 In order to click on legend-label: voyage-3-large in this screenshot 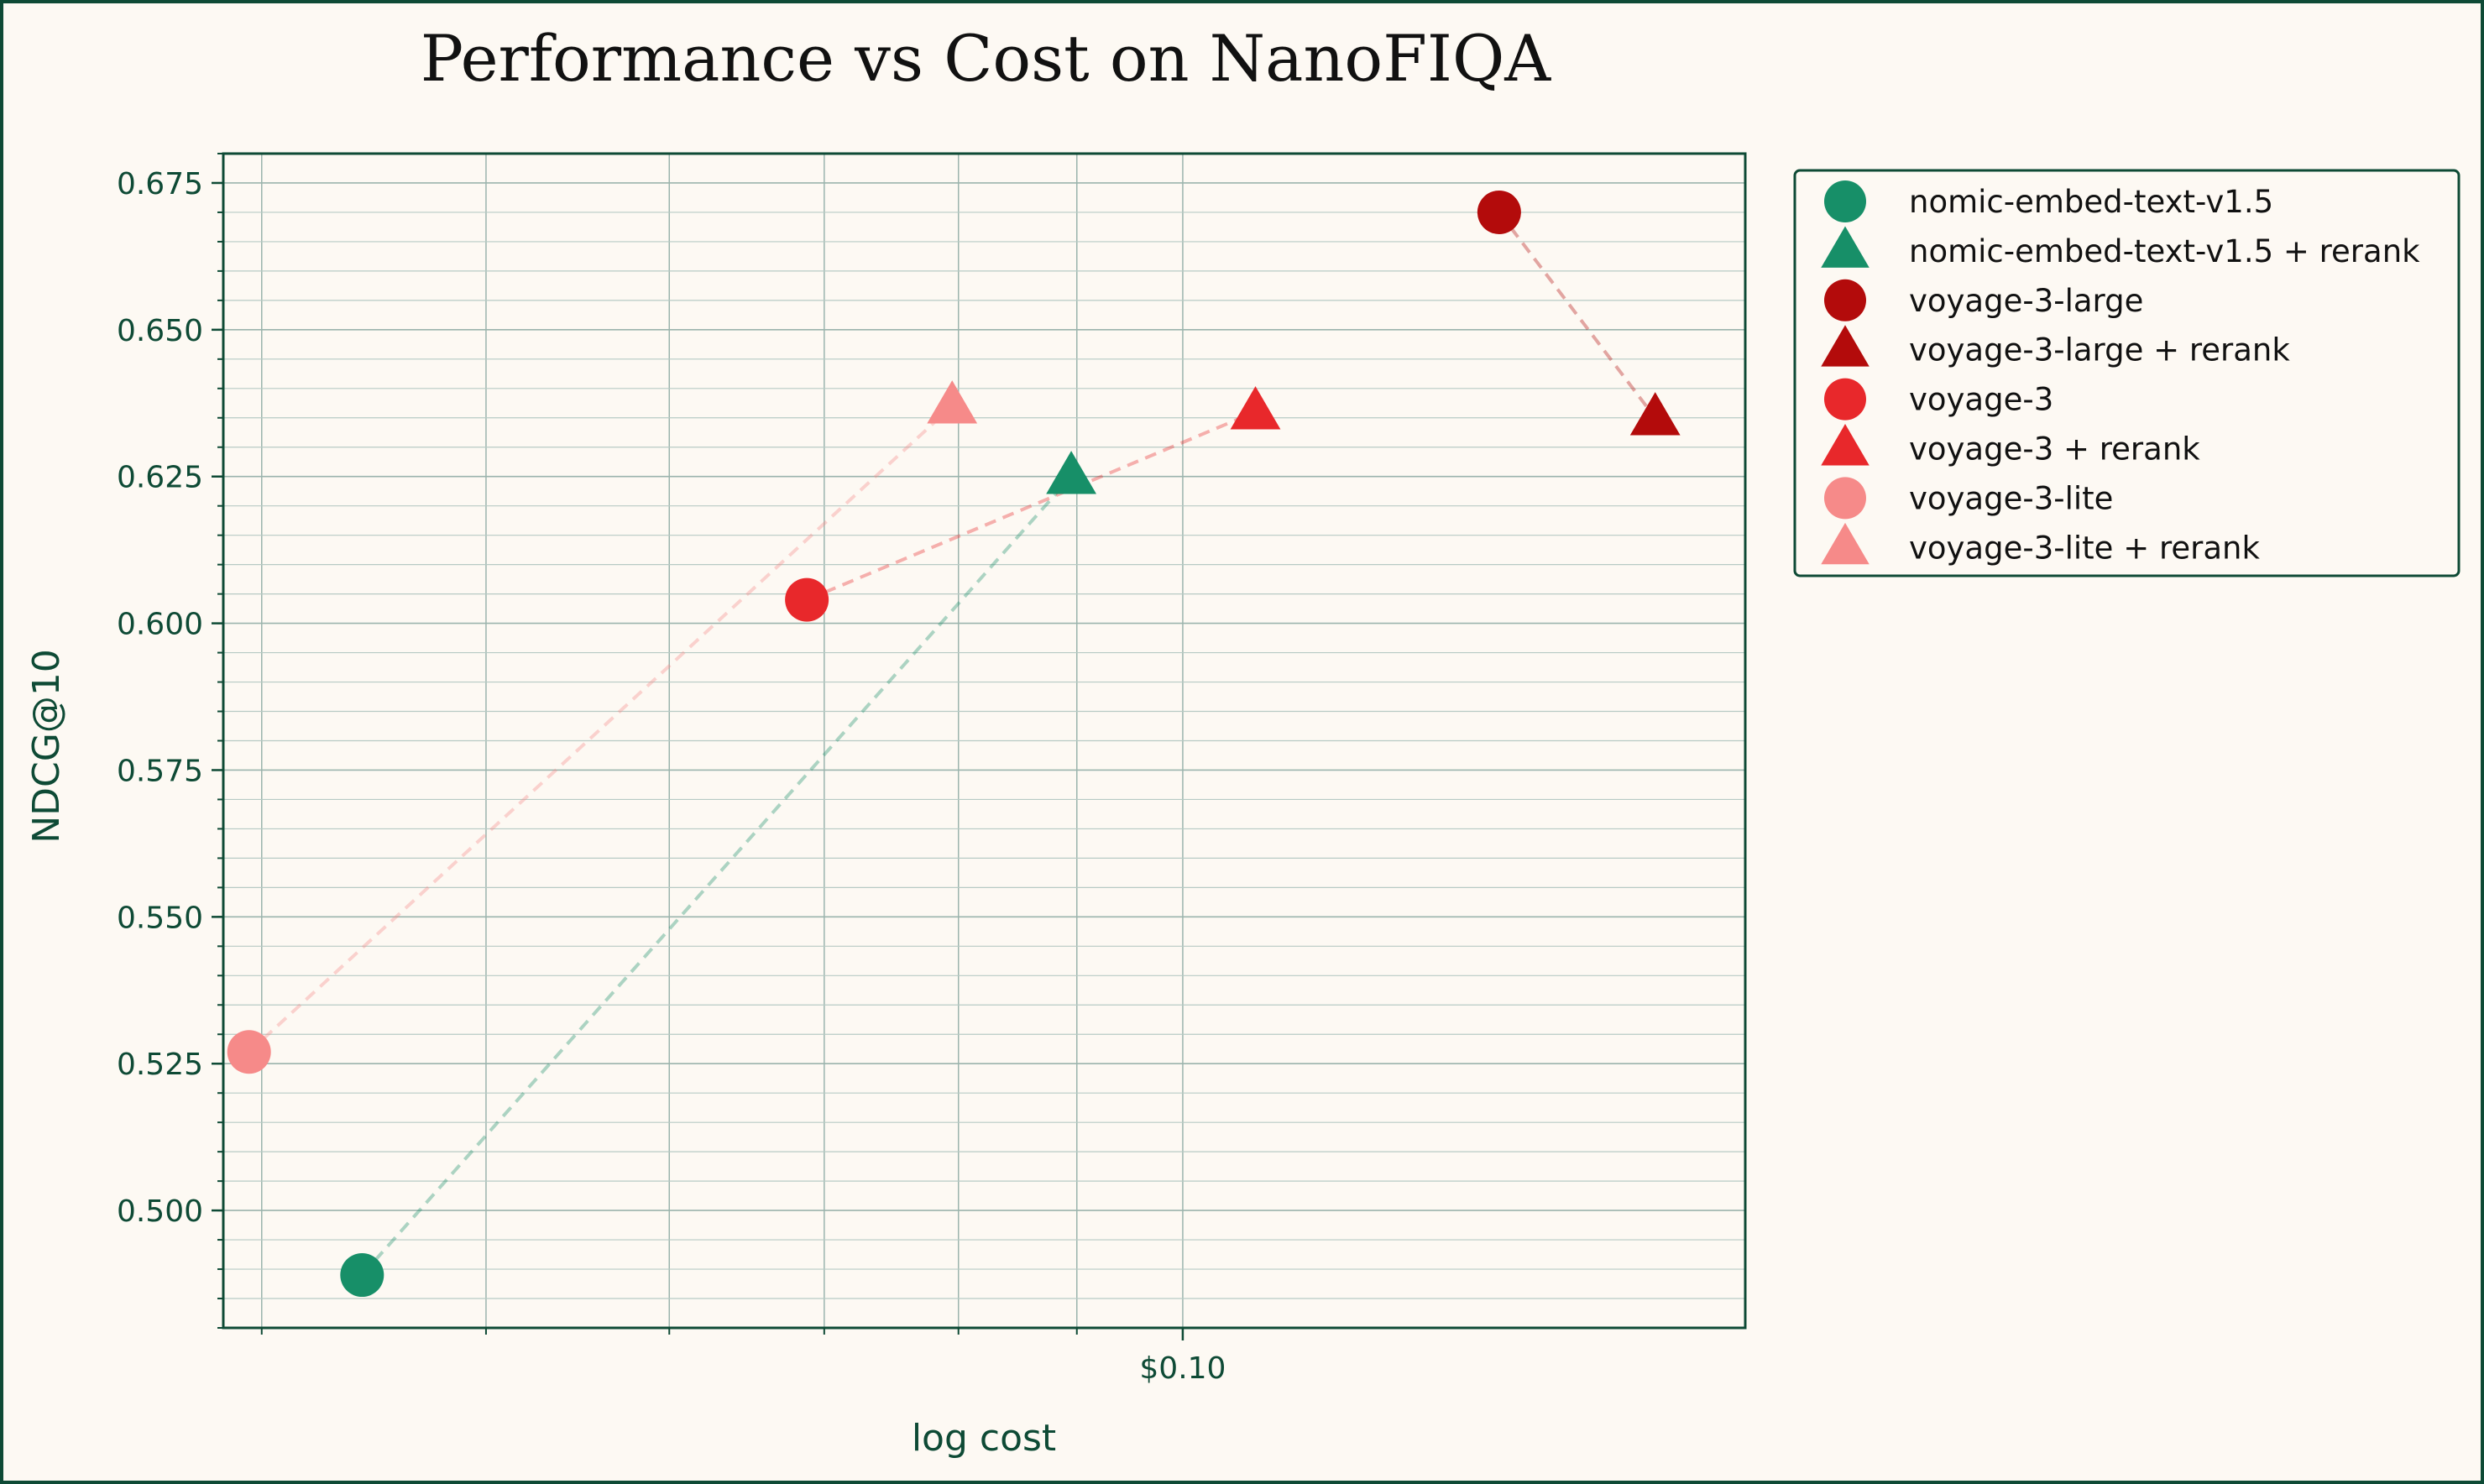, I will do `click(2026, 301)`.